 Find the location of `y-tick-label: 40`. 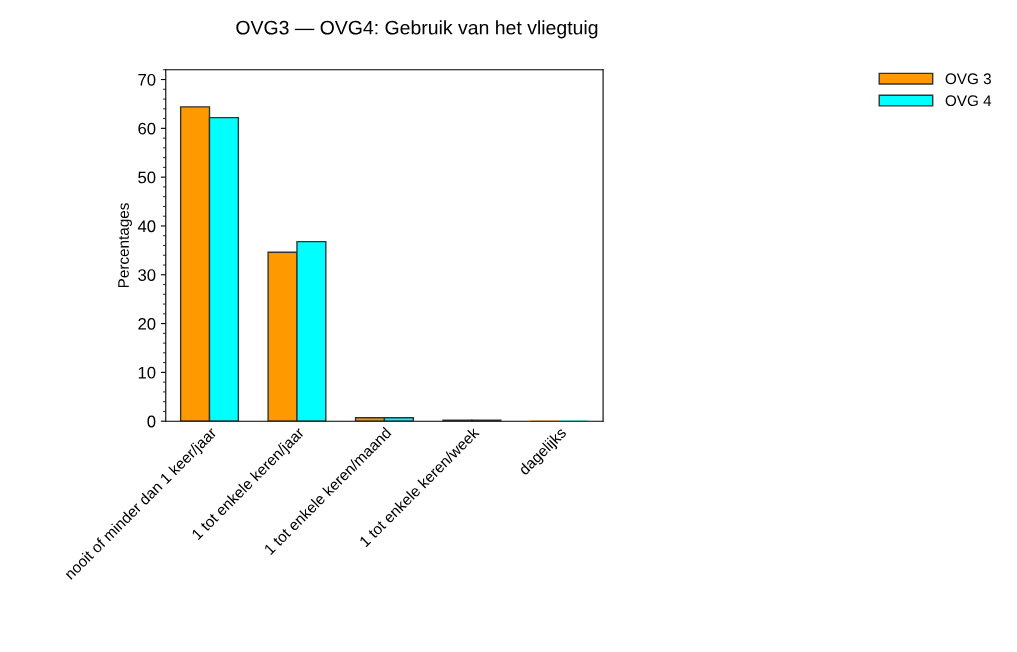

y-tick-label: 40 is located at coordinates (146, 226).